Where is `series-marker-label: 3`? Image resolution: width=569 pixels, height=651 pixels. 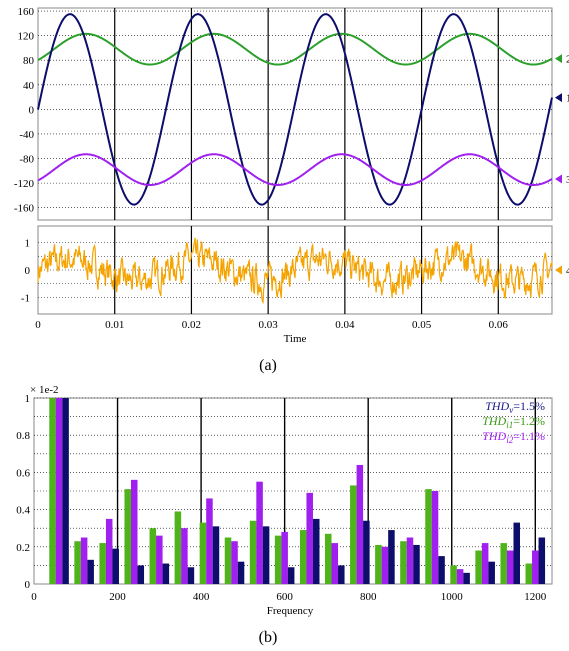
series-marker-label: 3 is located at coordinates (567, 180).